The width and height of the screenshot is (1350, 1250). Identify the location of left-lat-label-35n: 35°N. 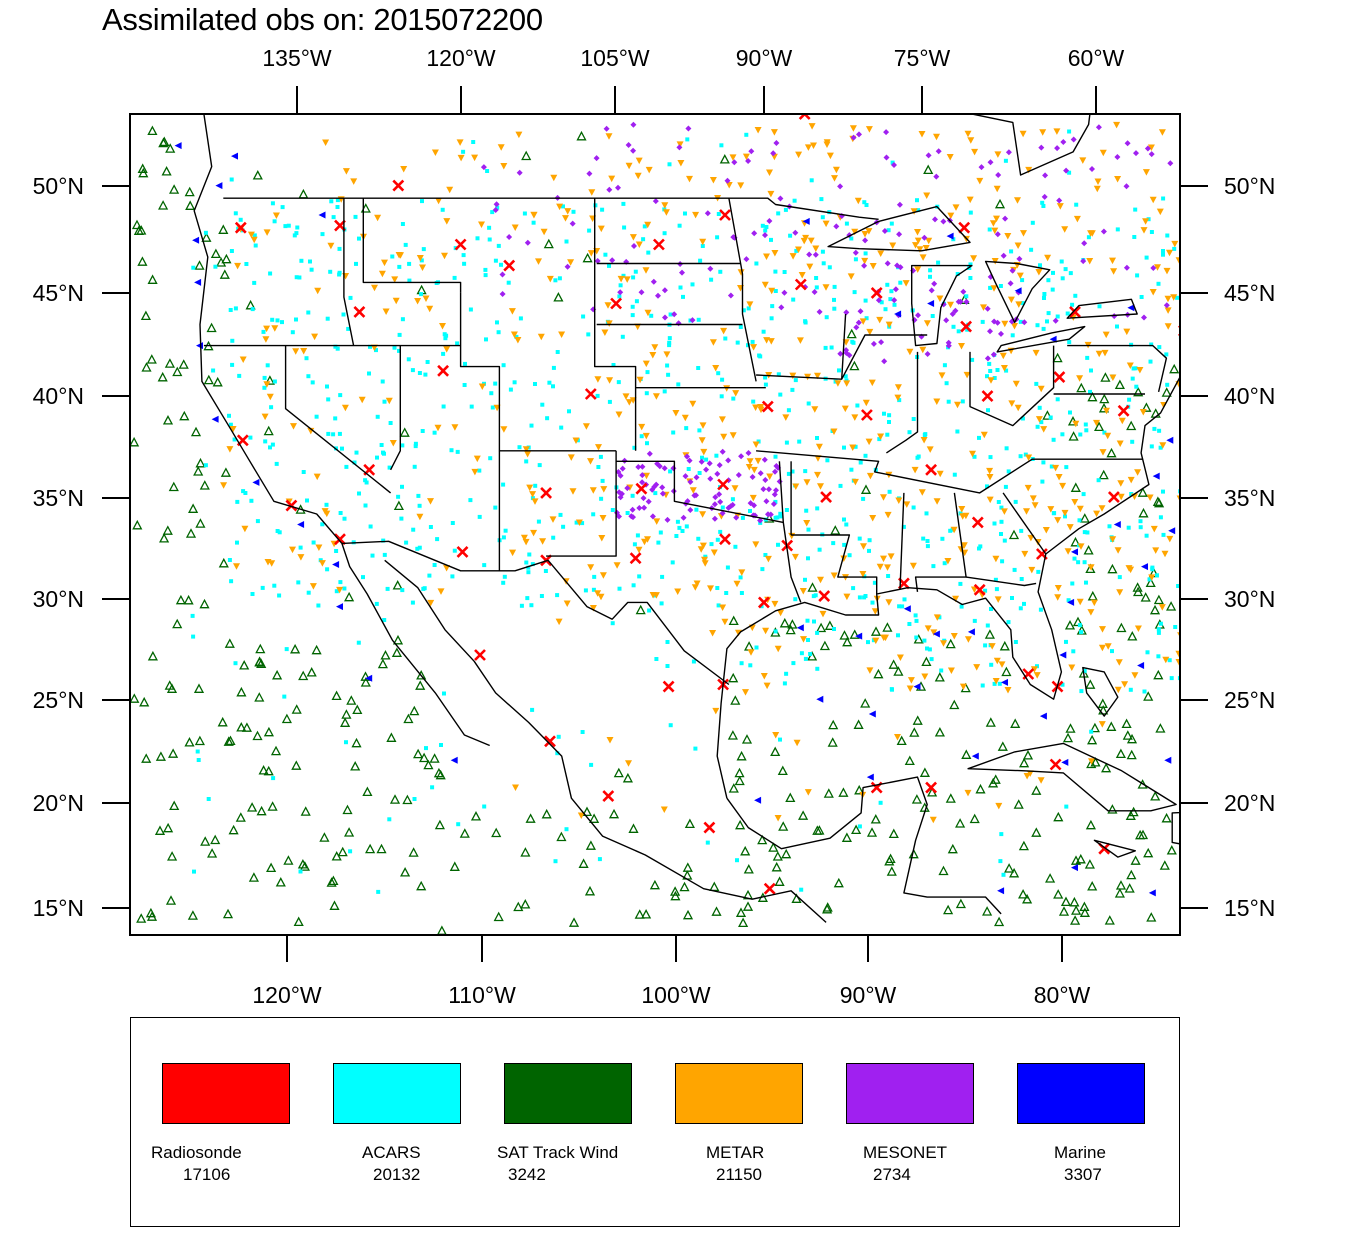
(58, 498).